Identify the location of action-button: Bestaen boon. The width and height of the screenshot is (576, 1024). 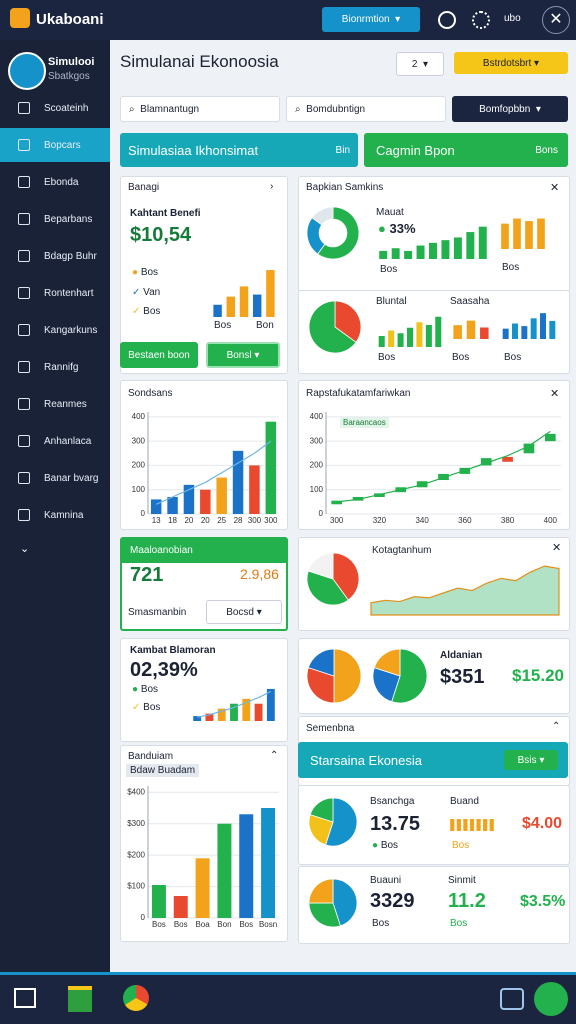
(159, 355).